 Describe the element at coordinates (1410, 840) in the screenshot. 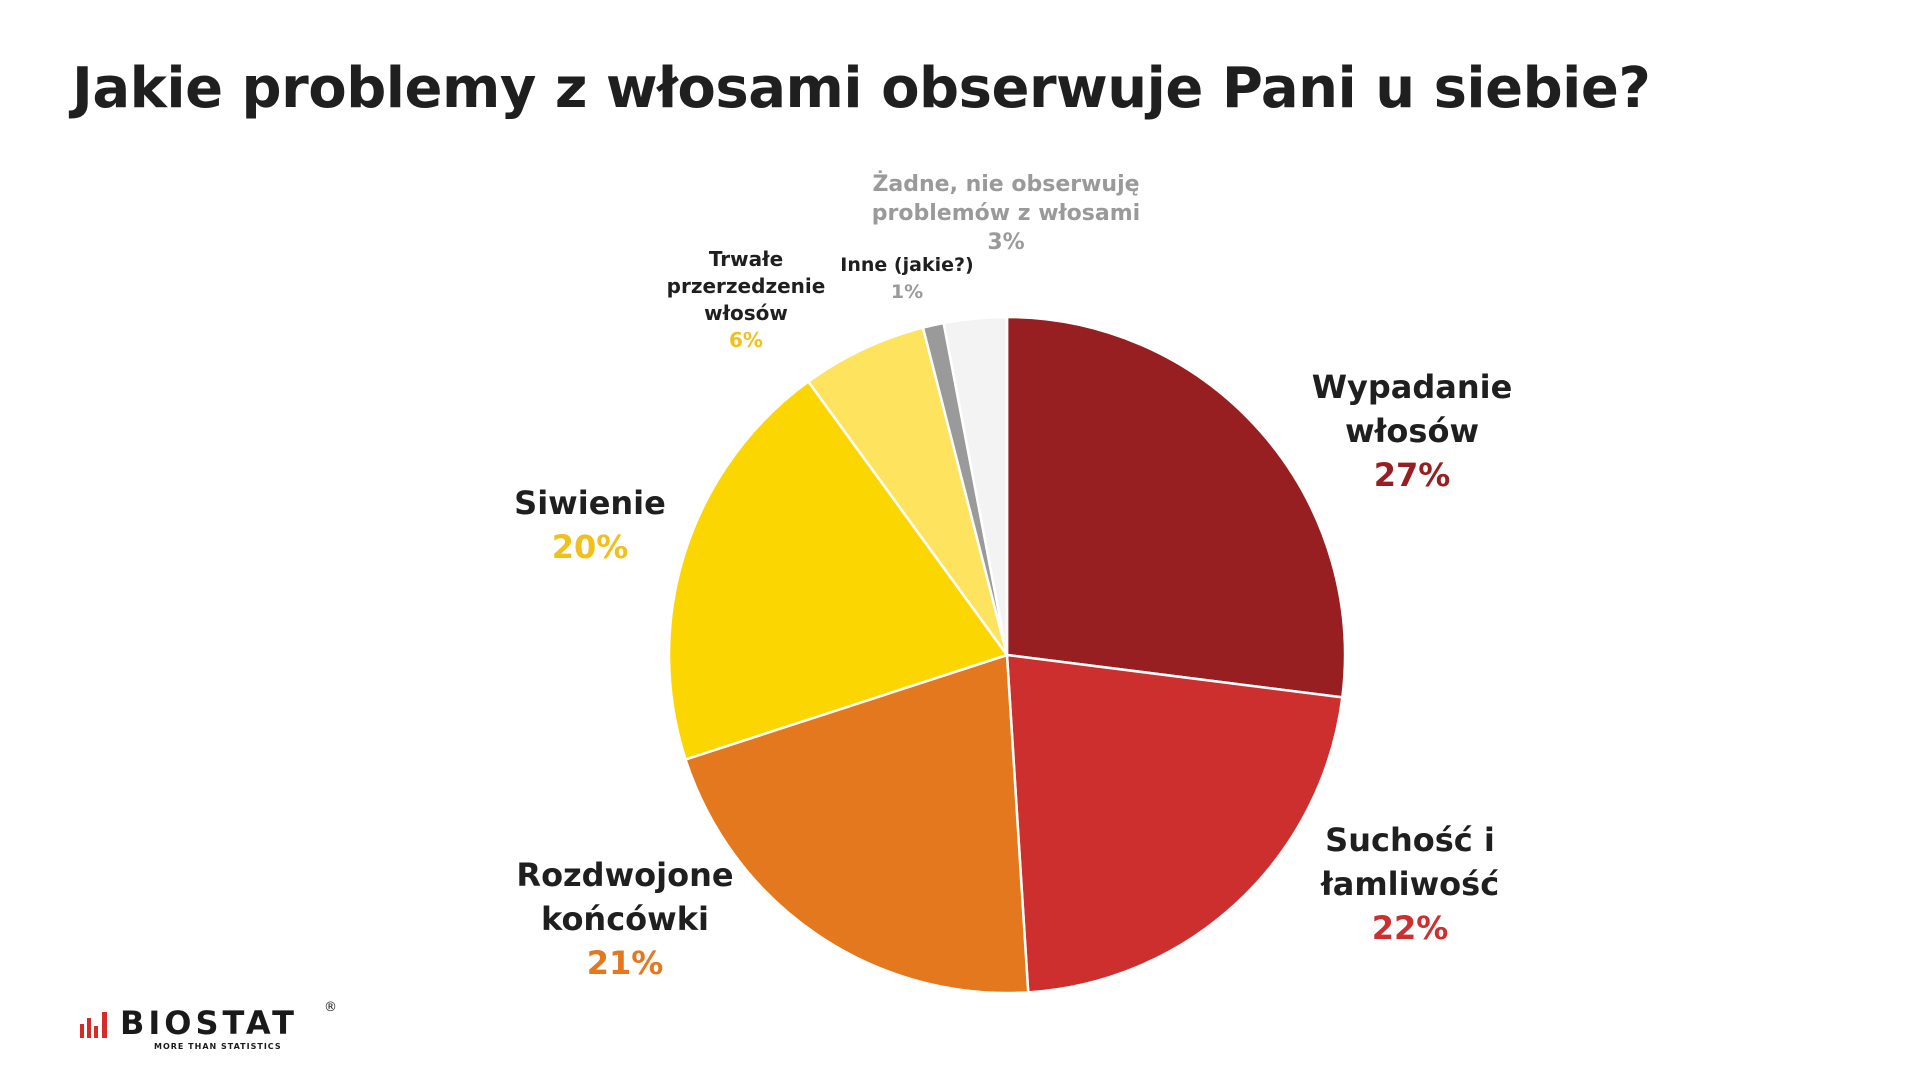

I see `slice-category-label: Suchość i` at that location.